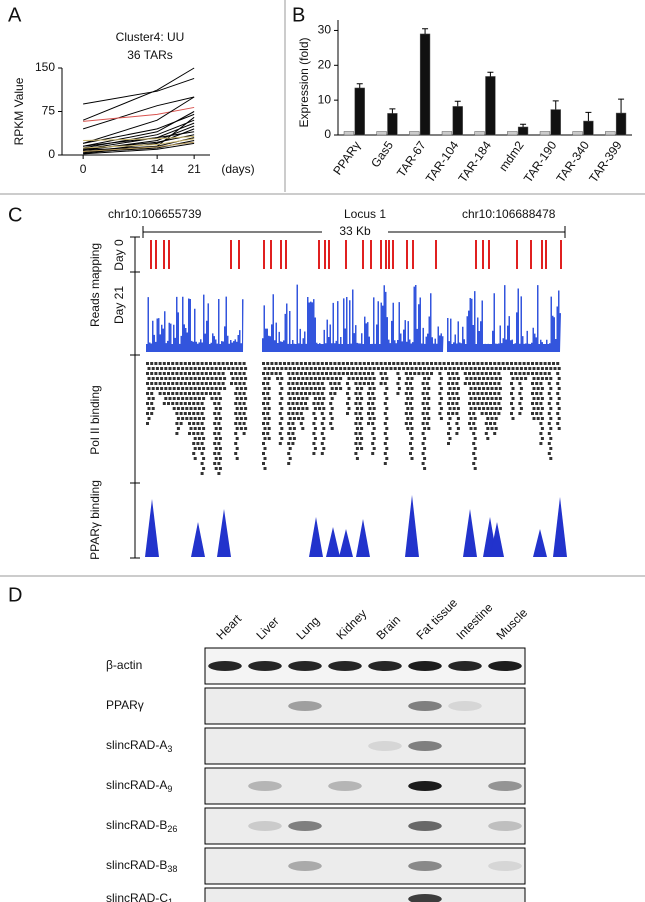  What do you see at coordinates (325, 30) in the screenshot?
I see `y-tick-label: 30` at bounding box center [325, 30].